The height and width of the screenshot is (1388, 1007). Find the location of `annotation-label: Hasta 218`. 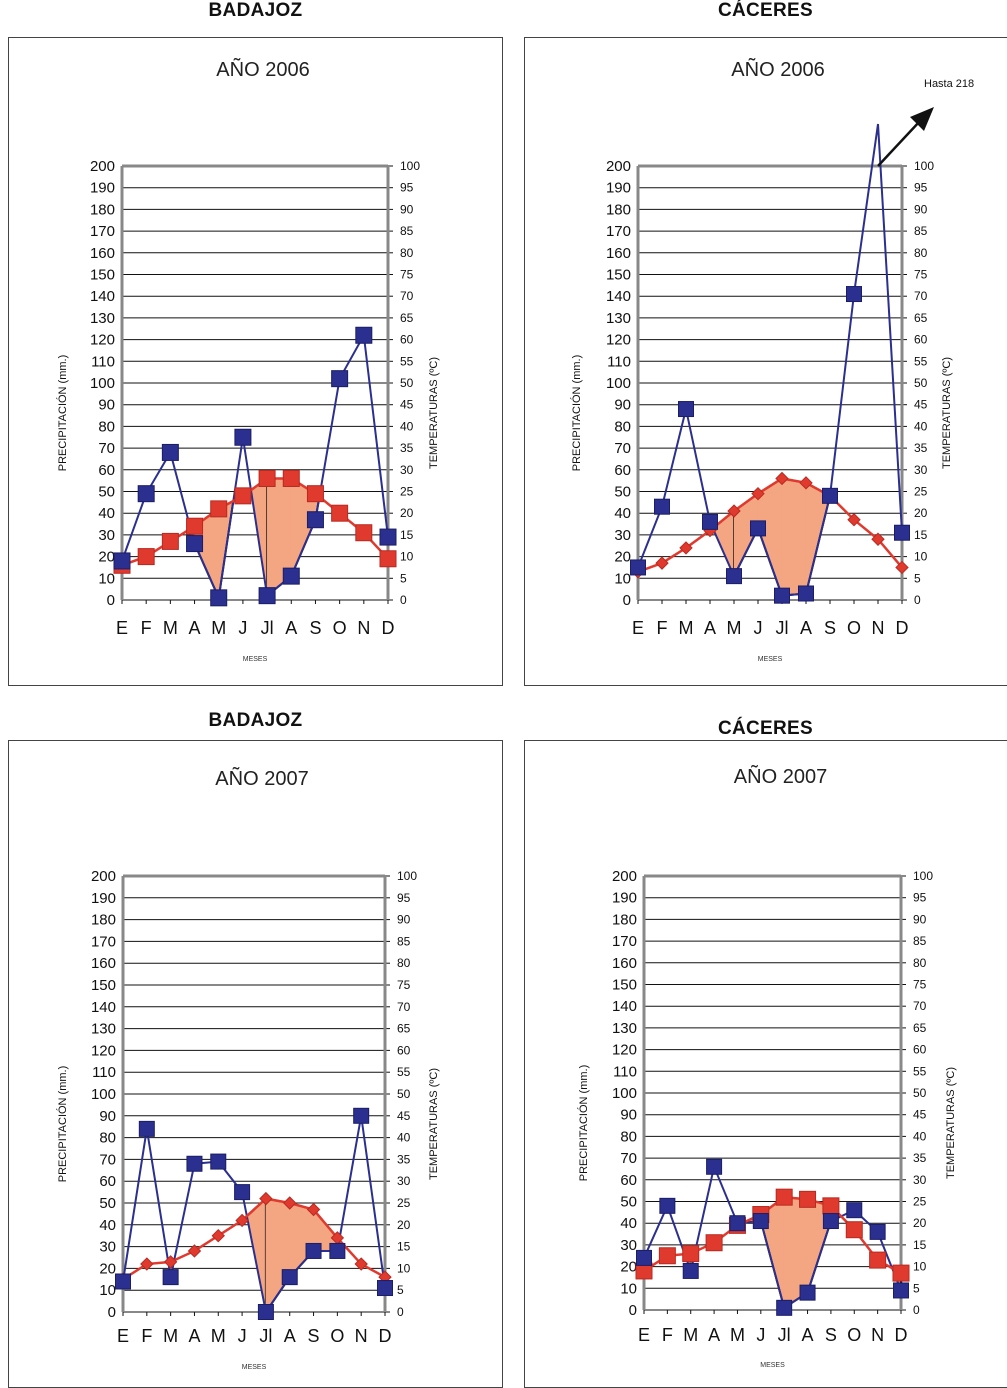

annotation-label: Hasta 218 is located at coordinates (949, 84).